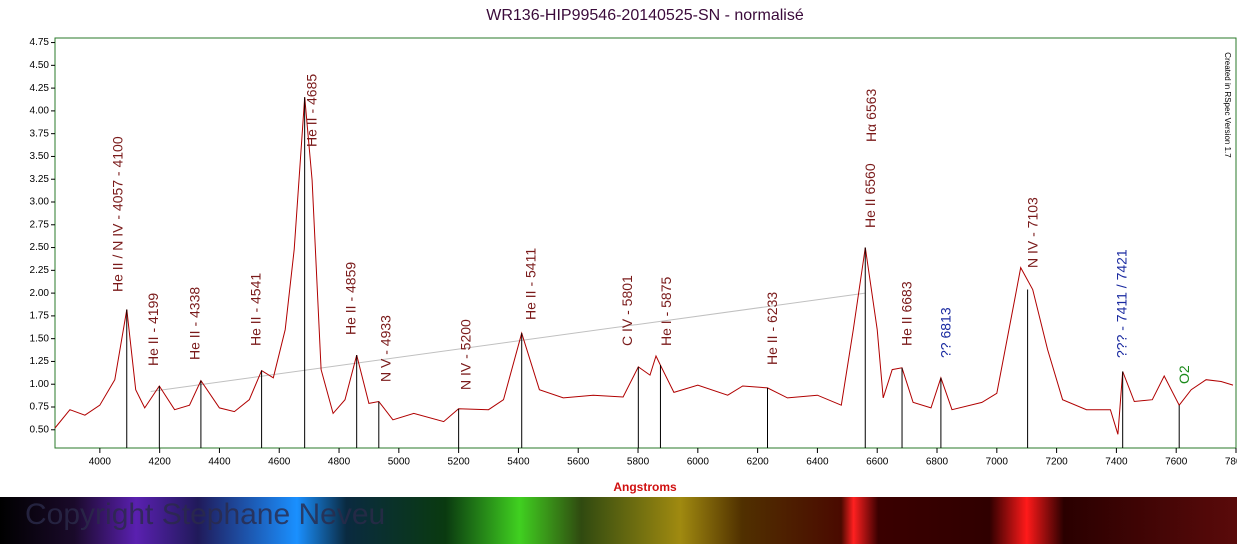 The image size is (1237, 544). What do you see at coordinates (40, 407) in the screenshot?
I see `y-tick-label: 0.75` at bounding box center [40, 407].